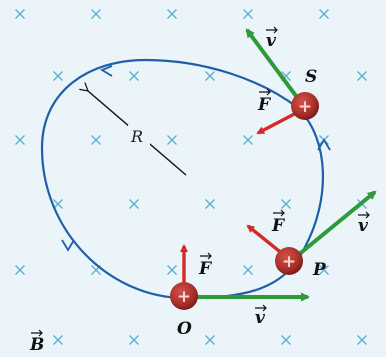  Describe the element at coordinates (106, 71) in the screenshot. I see `orbit-direction-arrow-top` at that location.